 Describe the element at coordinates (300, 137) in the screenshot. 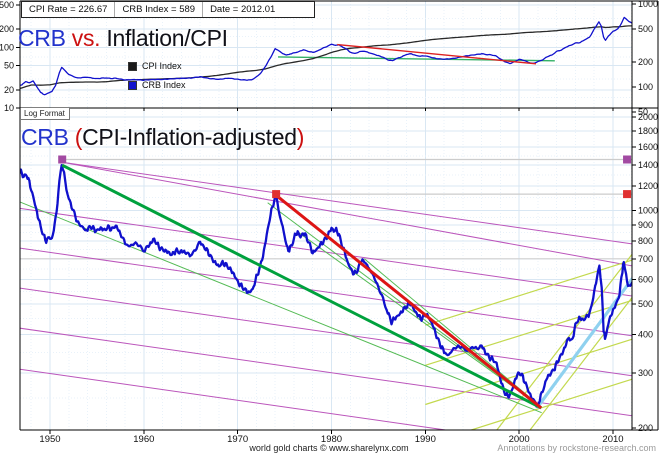

I see `bottom-title-close-paren: )` at that location.